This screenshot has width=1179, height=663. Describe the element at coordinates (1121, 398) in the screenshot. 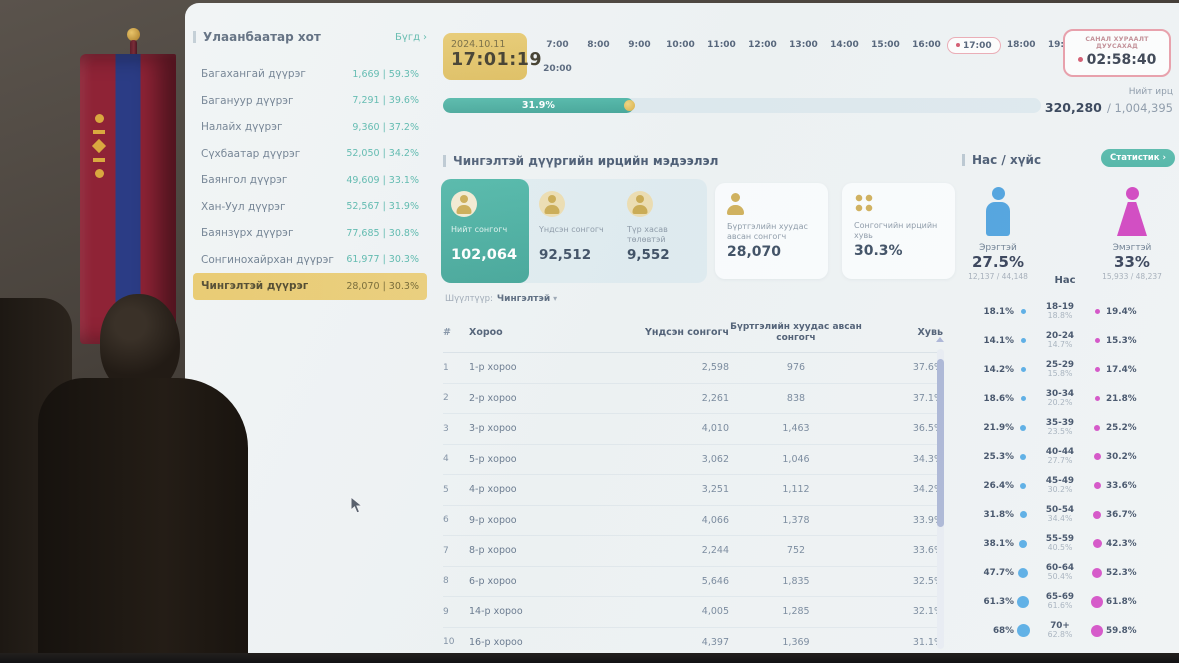

I see `age-female-pct: 21.8%` at that location.